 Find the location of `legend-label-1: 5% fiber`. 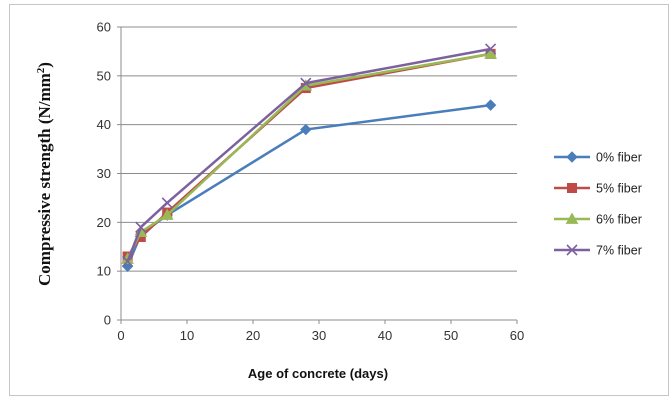

legend-label-1: 5% fiber is located at coordinates (619, 189).